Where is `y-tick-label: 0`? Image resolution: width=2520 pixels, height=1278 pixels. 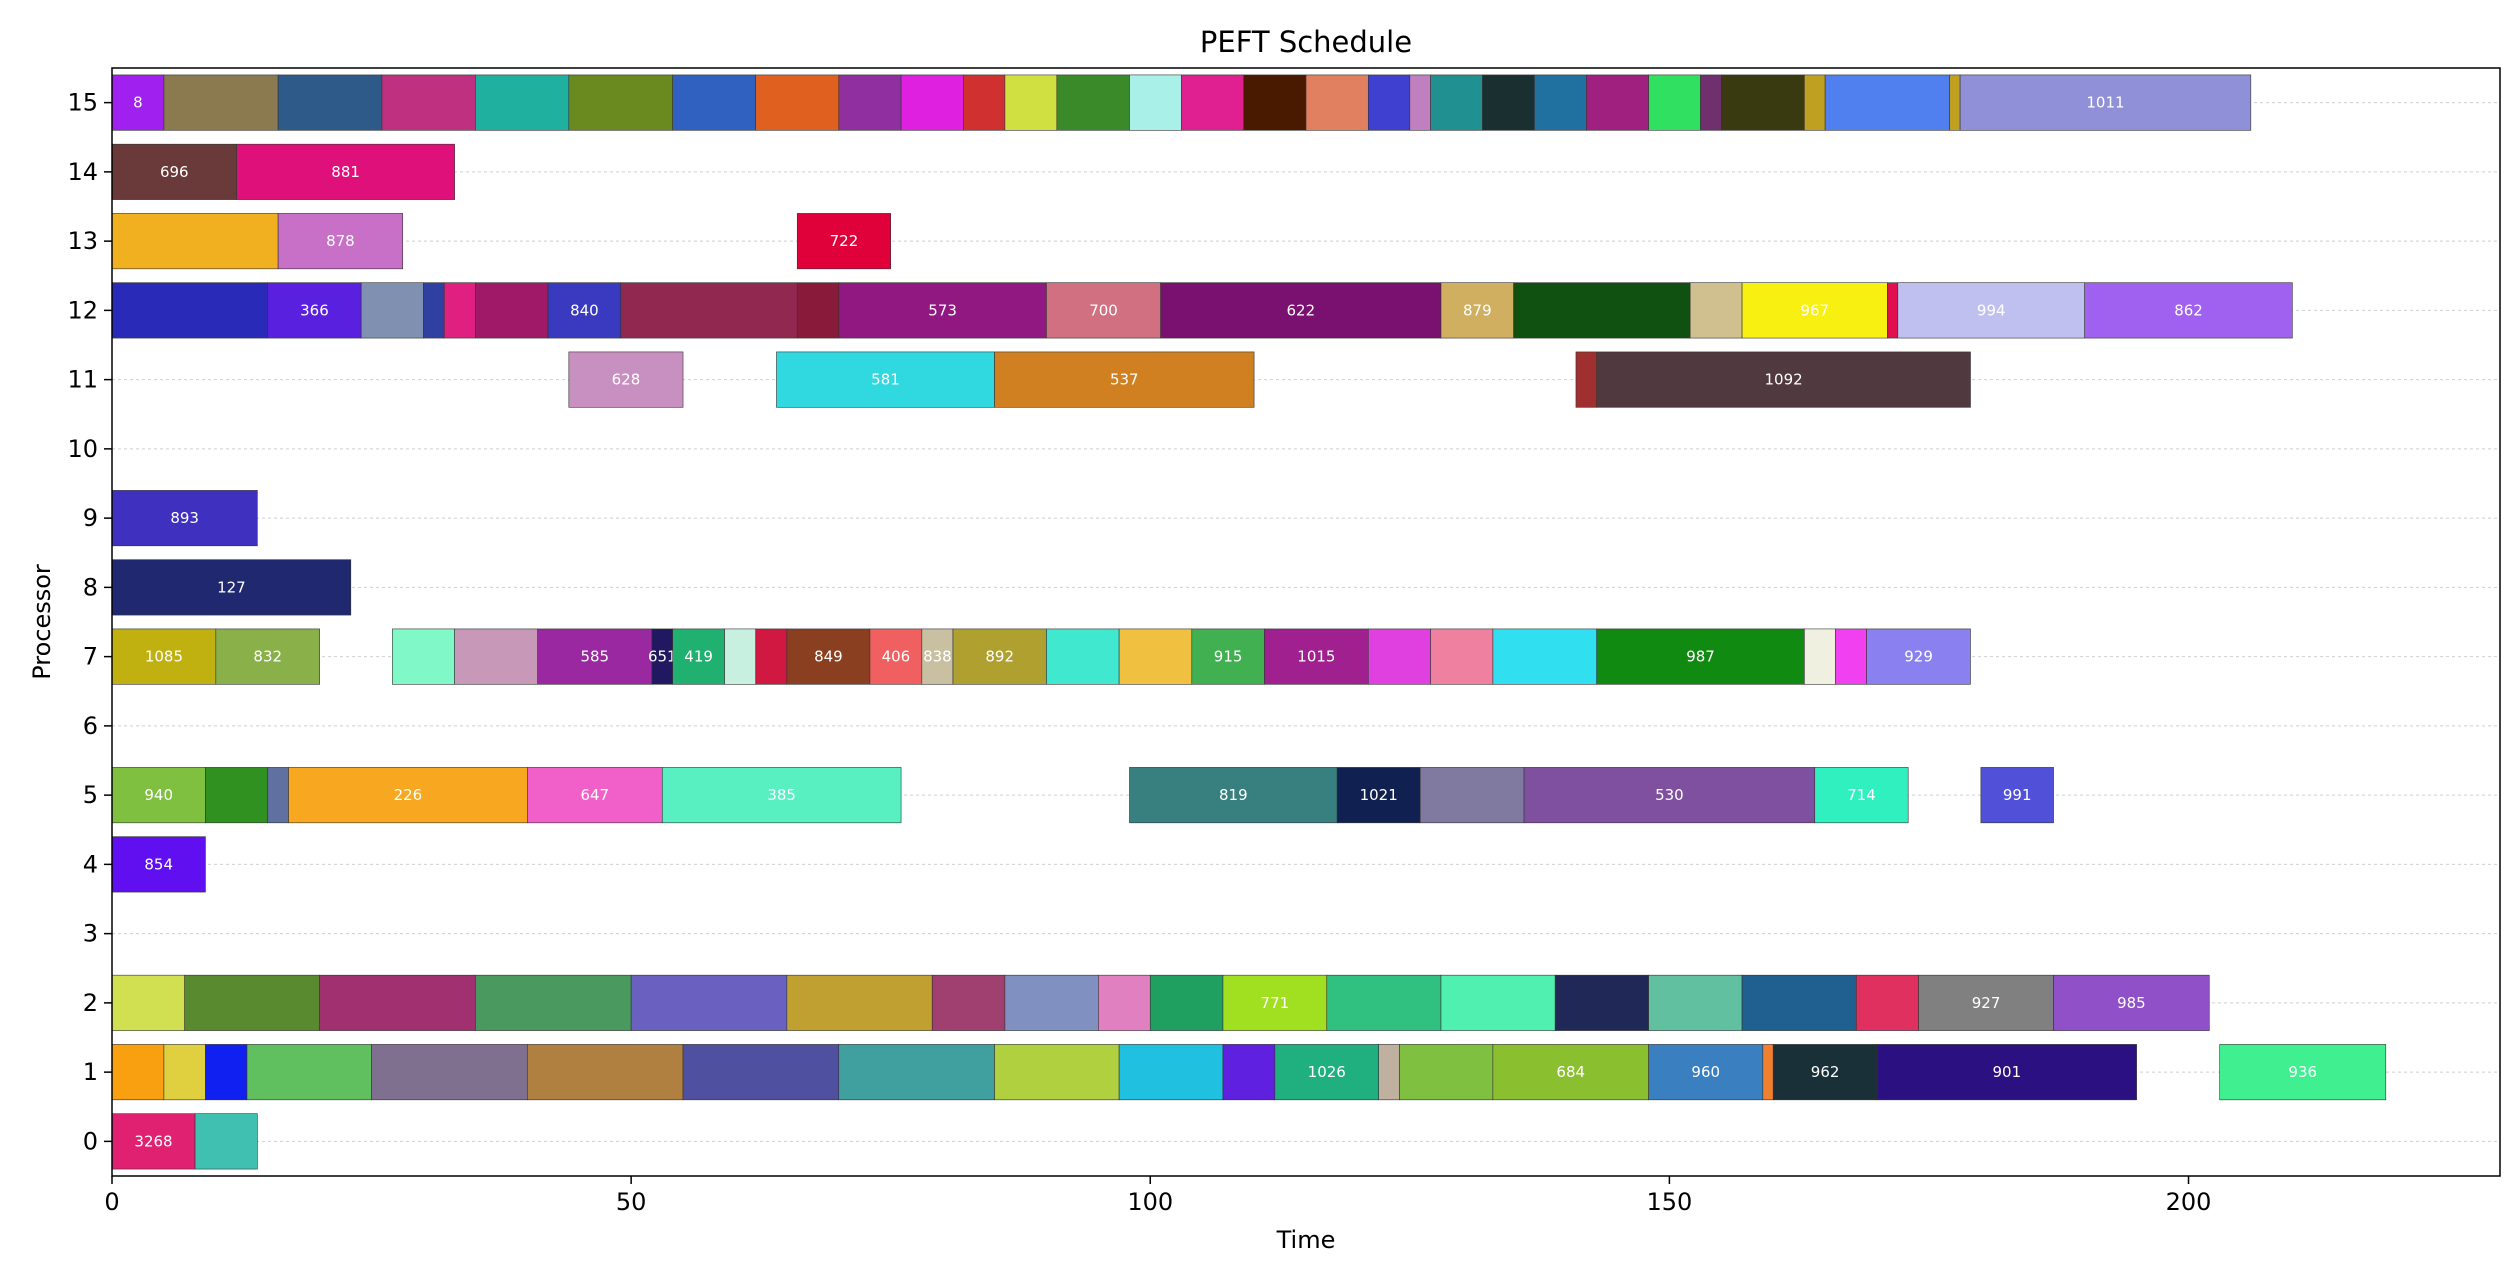 y-tick-label: 0 is located at coordinates (90, 1141).